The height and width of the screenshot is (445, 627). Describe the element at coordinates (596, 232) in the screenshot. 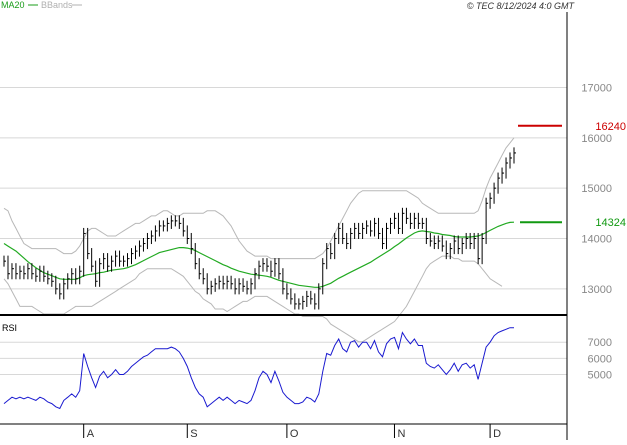

I see `y-tick-labels: 13000 14000 15000 16000 17000 5000 6000 7000` at that location.